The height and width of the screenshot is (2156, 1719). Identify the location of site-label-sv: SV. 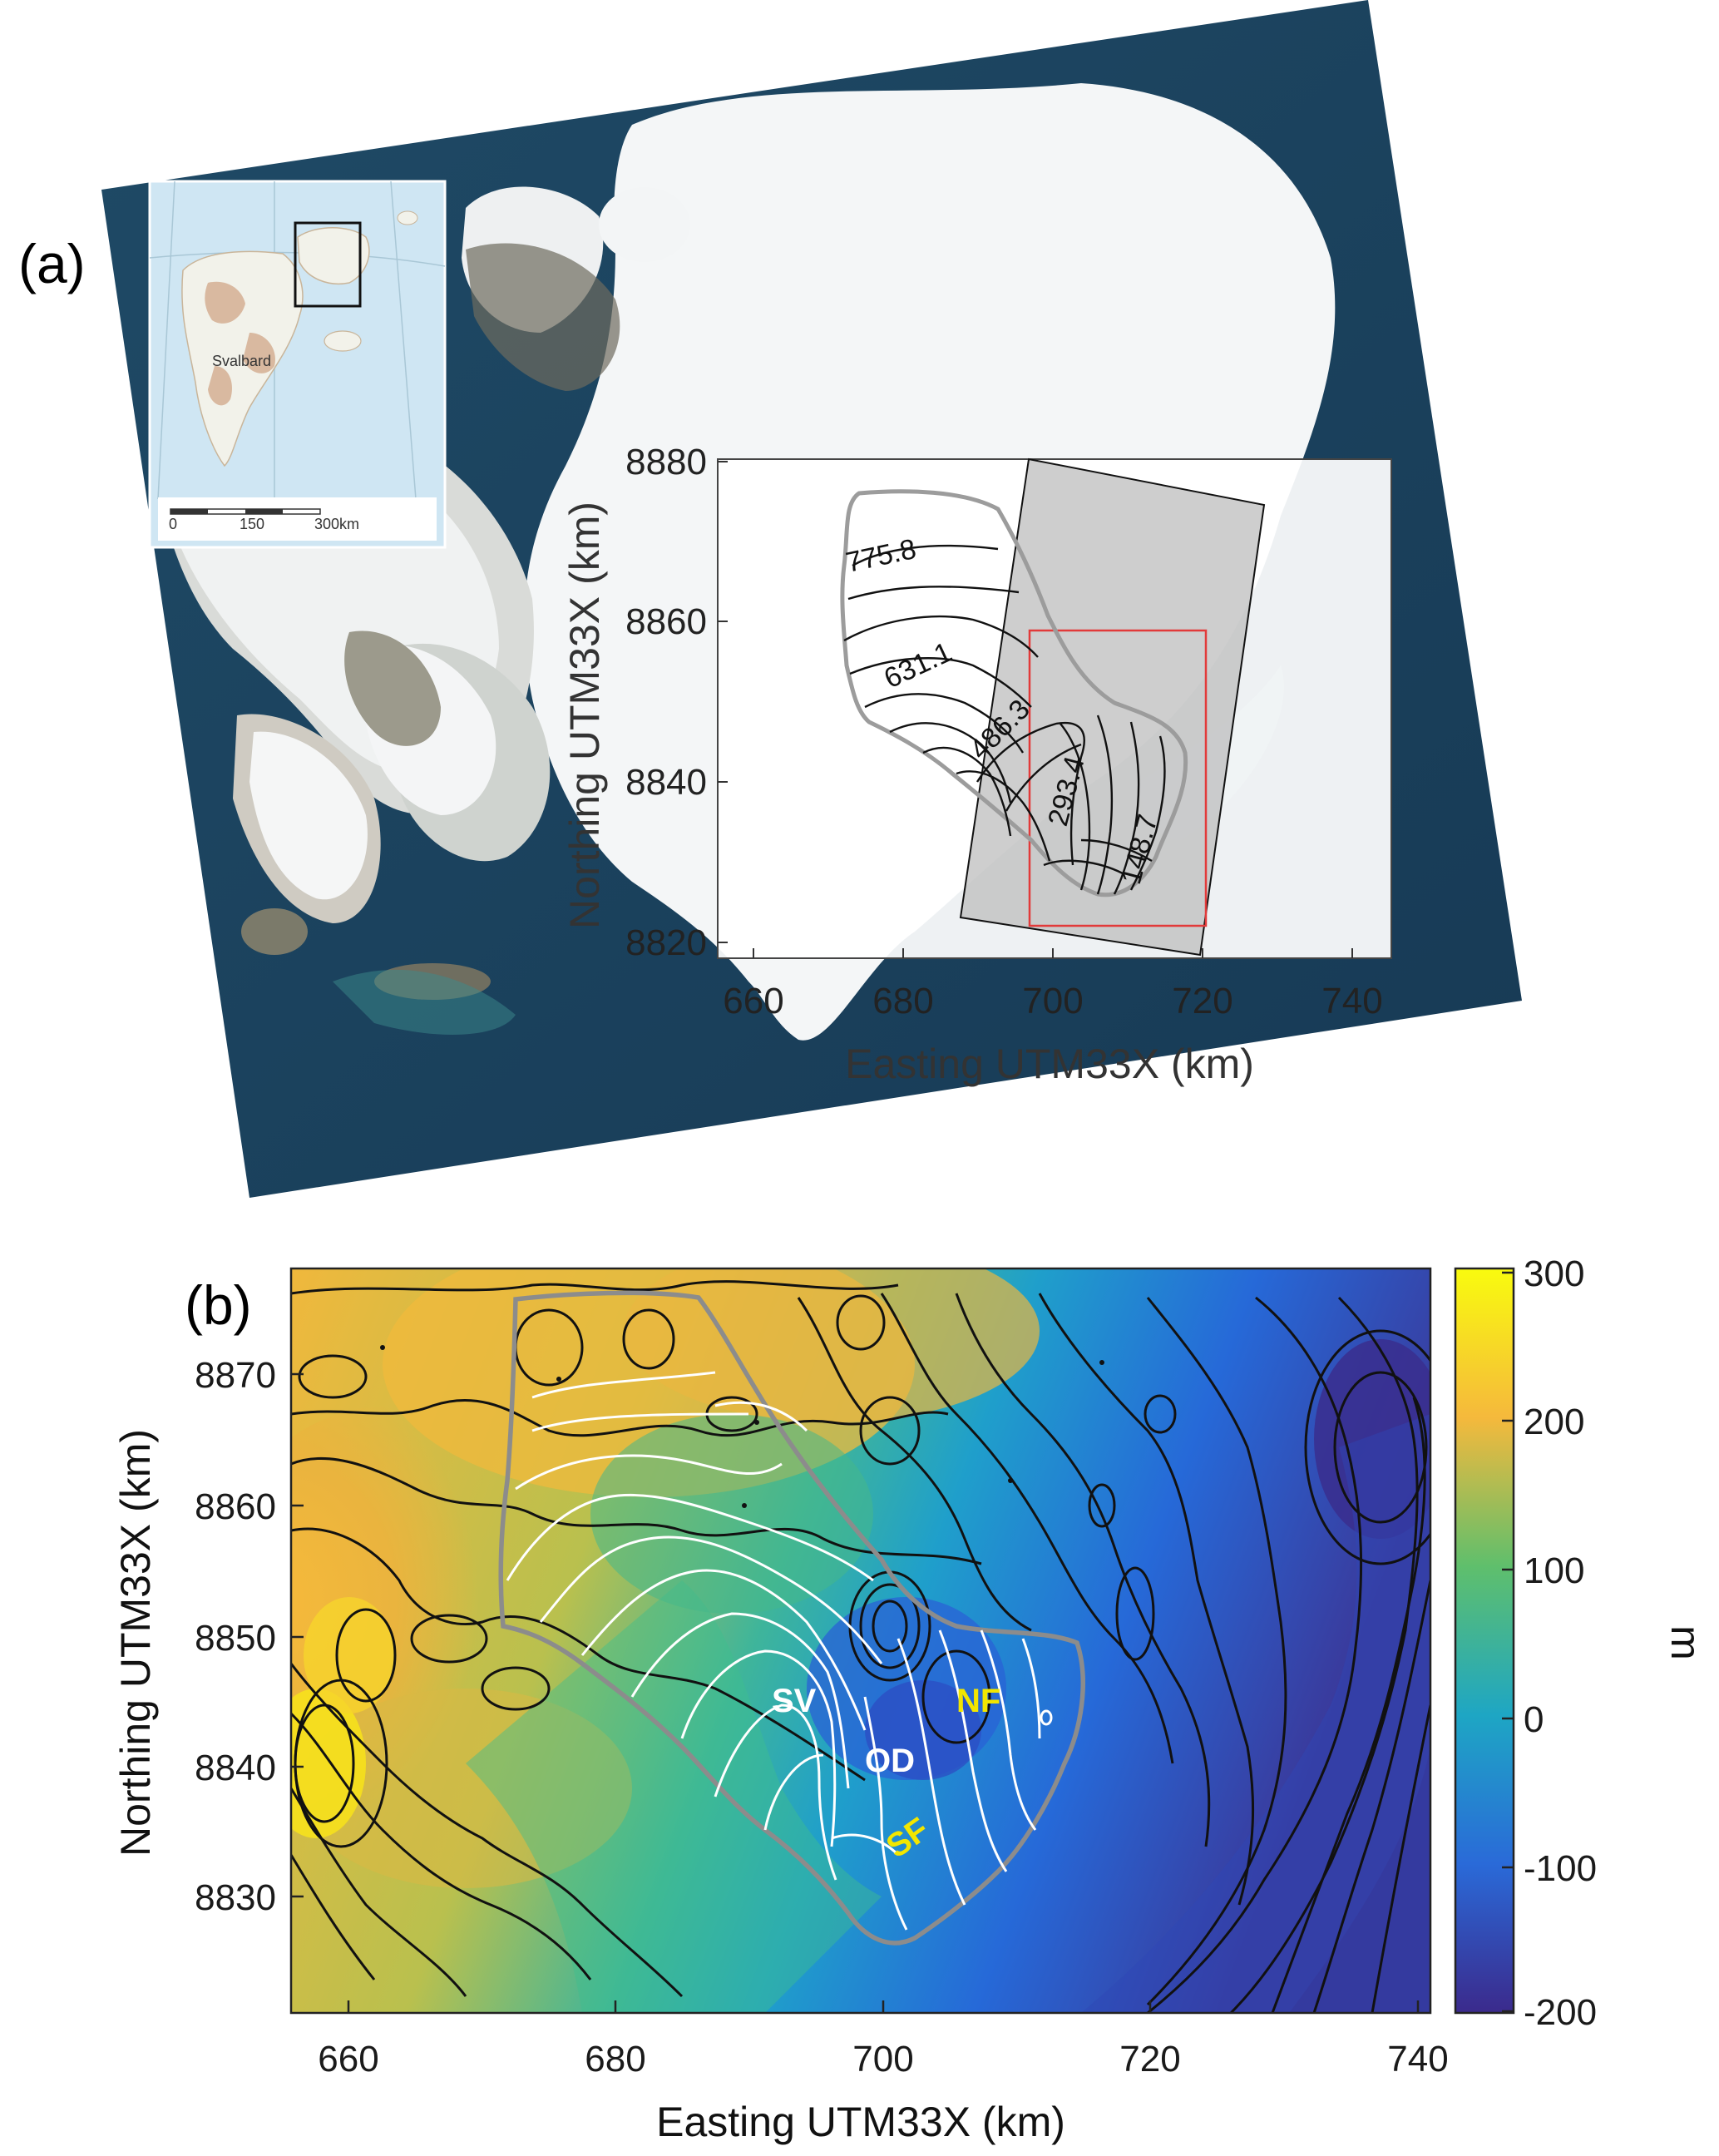
(794, 1701).